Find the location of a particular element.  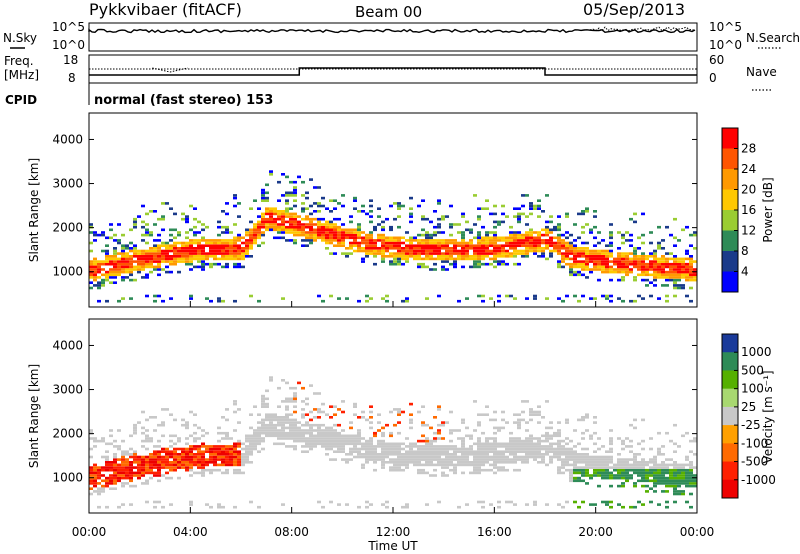

freq-trace is located at coordinates (393, 71).